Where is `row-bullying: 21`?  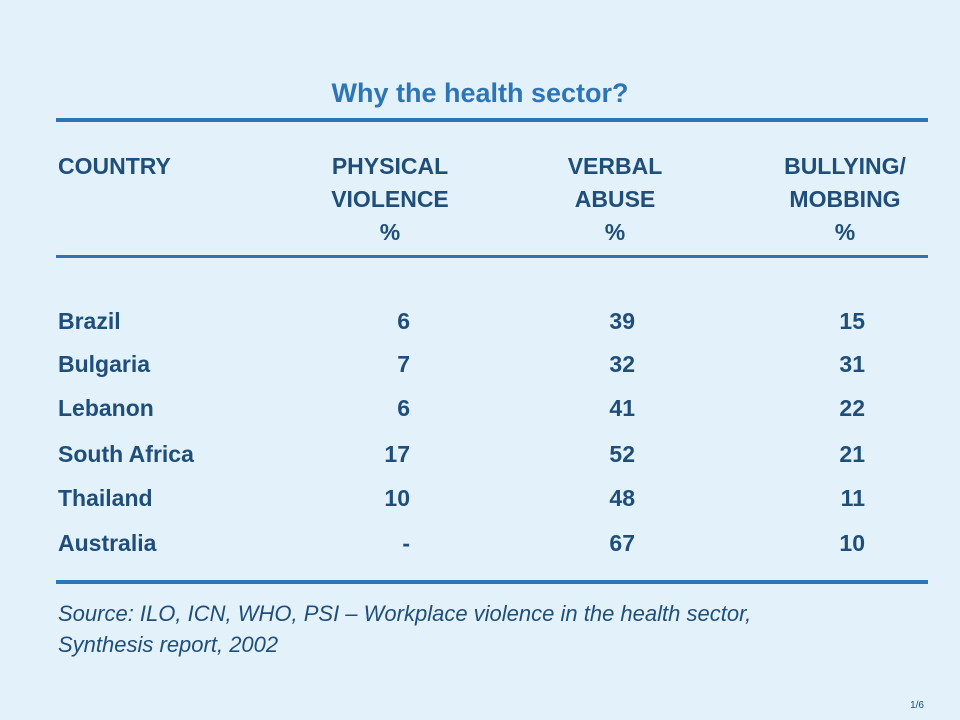 row-bullying: 21 is located at coordinates (852, 454).